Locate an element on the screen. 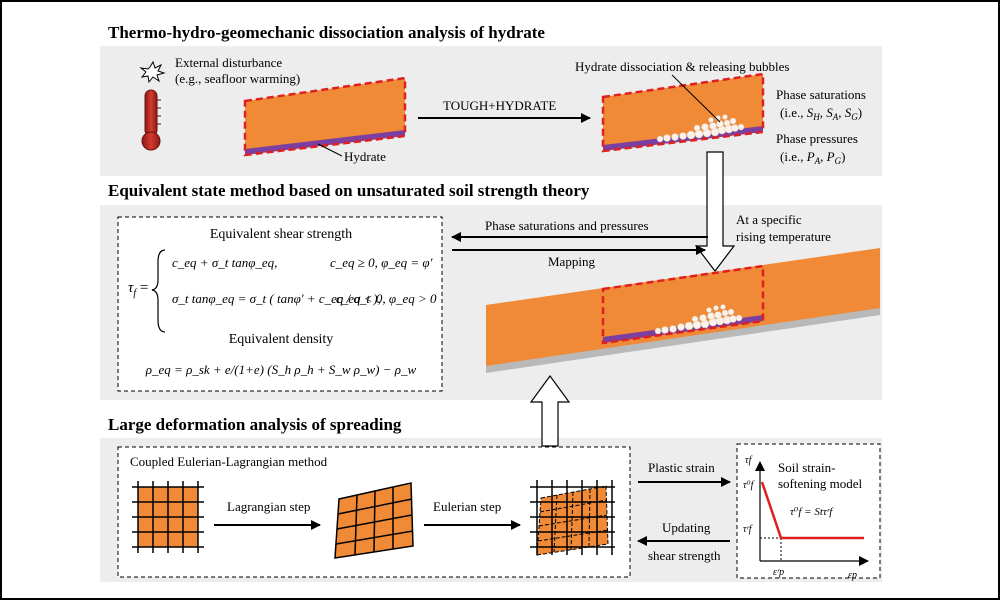  shear-case1-condition: c_eq ≥ 0, φ_eq = φ' is located at coordinates (381, 262).